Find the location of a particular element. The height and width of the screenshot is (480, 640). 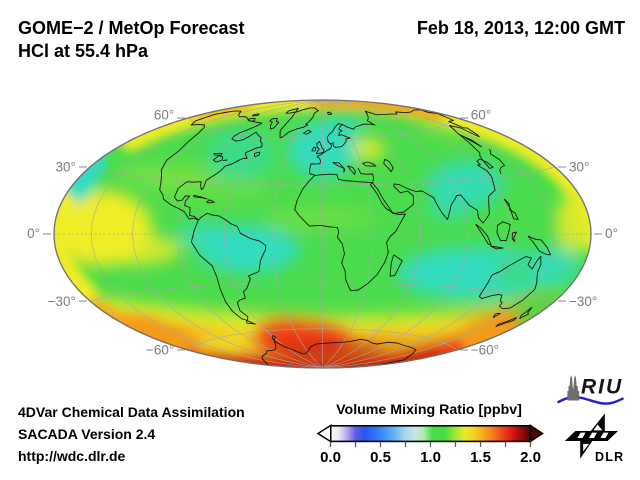

svg-text: 1.5 is located at coordinates (480, 457).